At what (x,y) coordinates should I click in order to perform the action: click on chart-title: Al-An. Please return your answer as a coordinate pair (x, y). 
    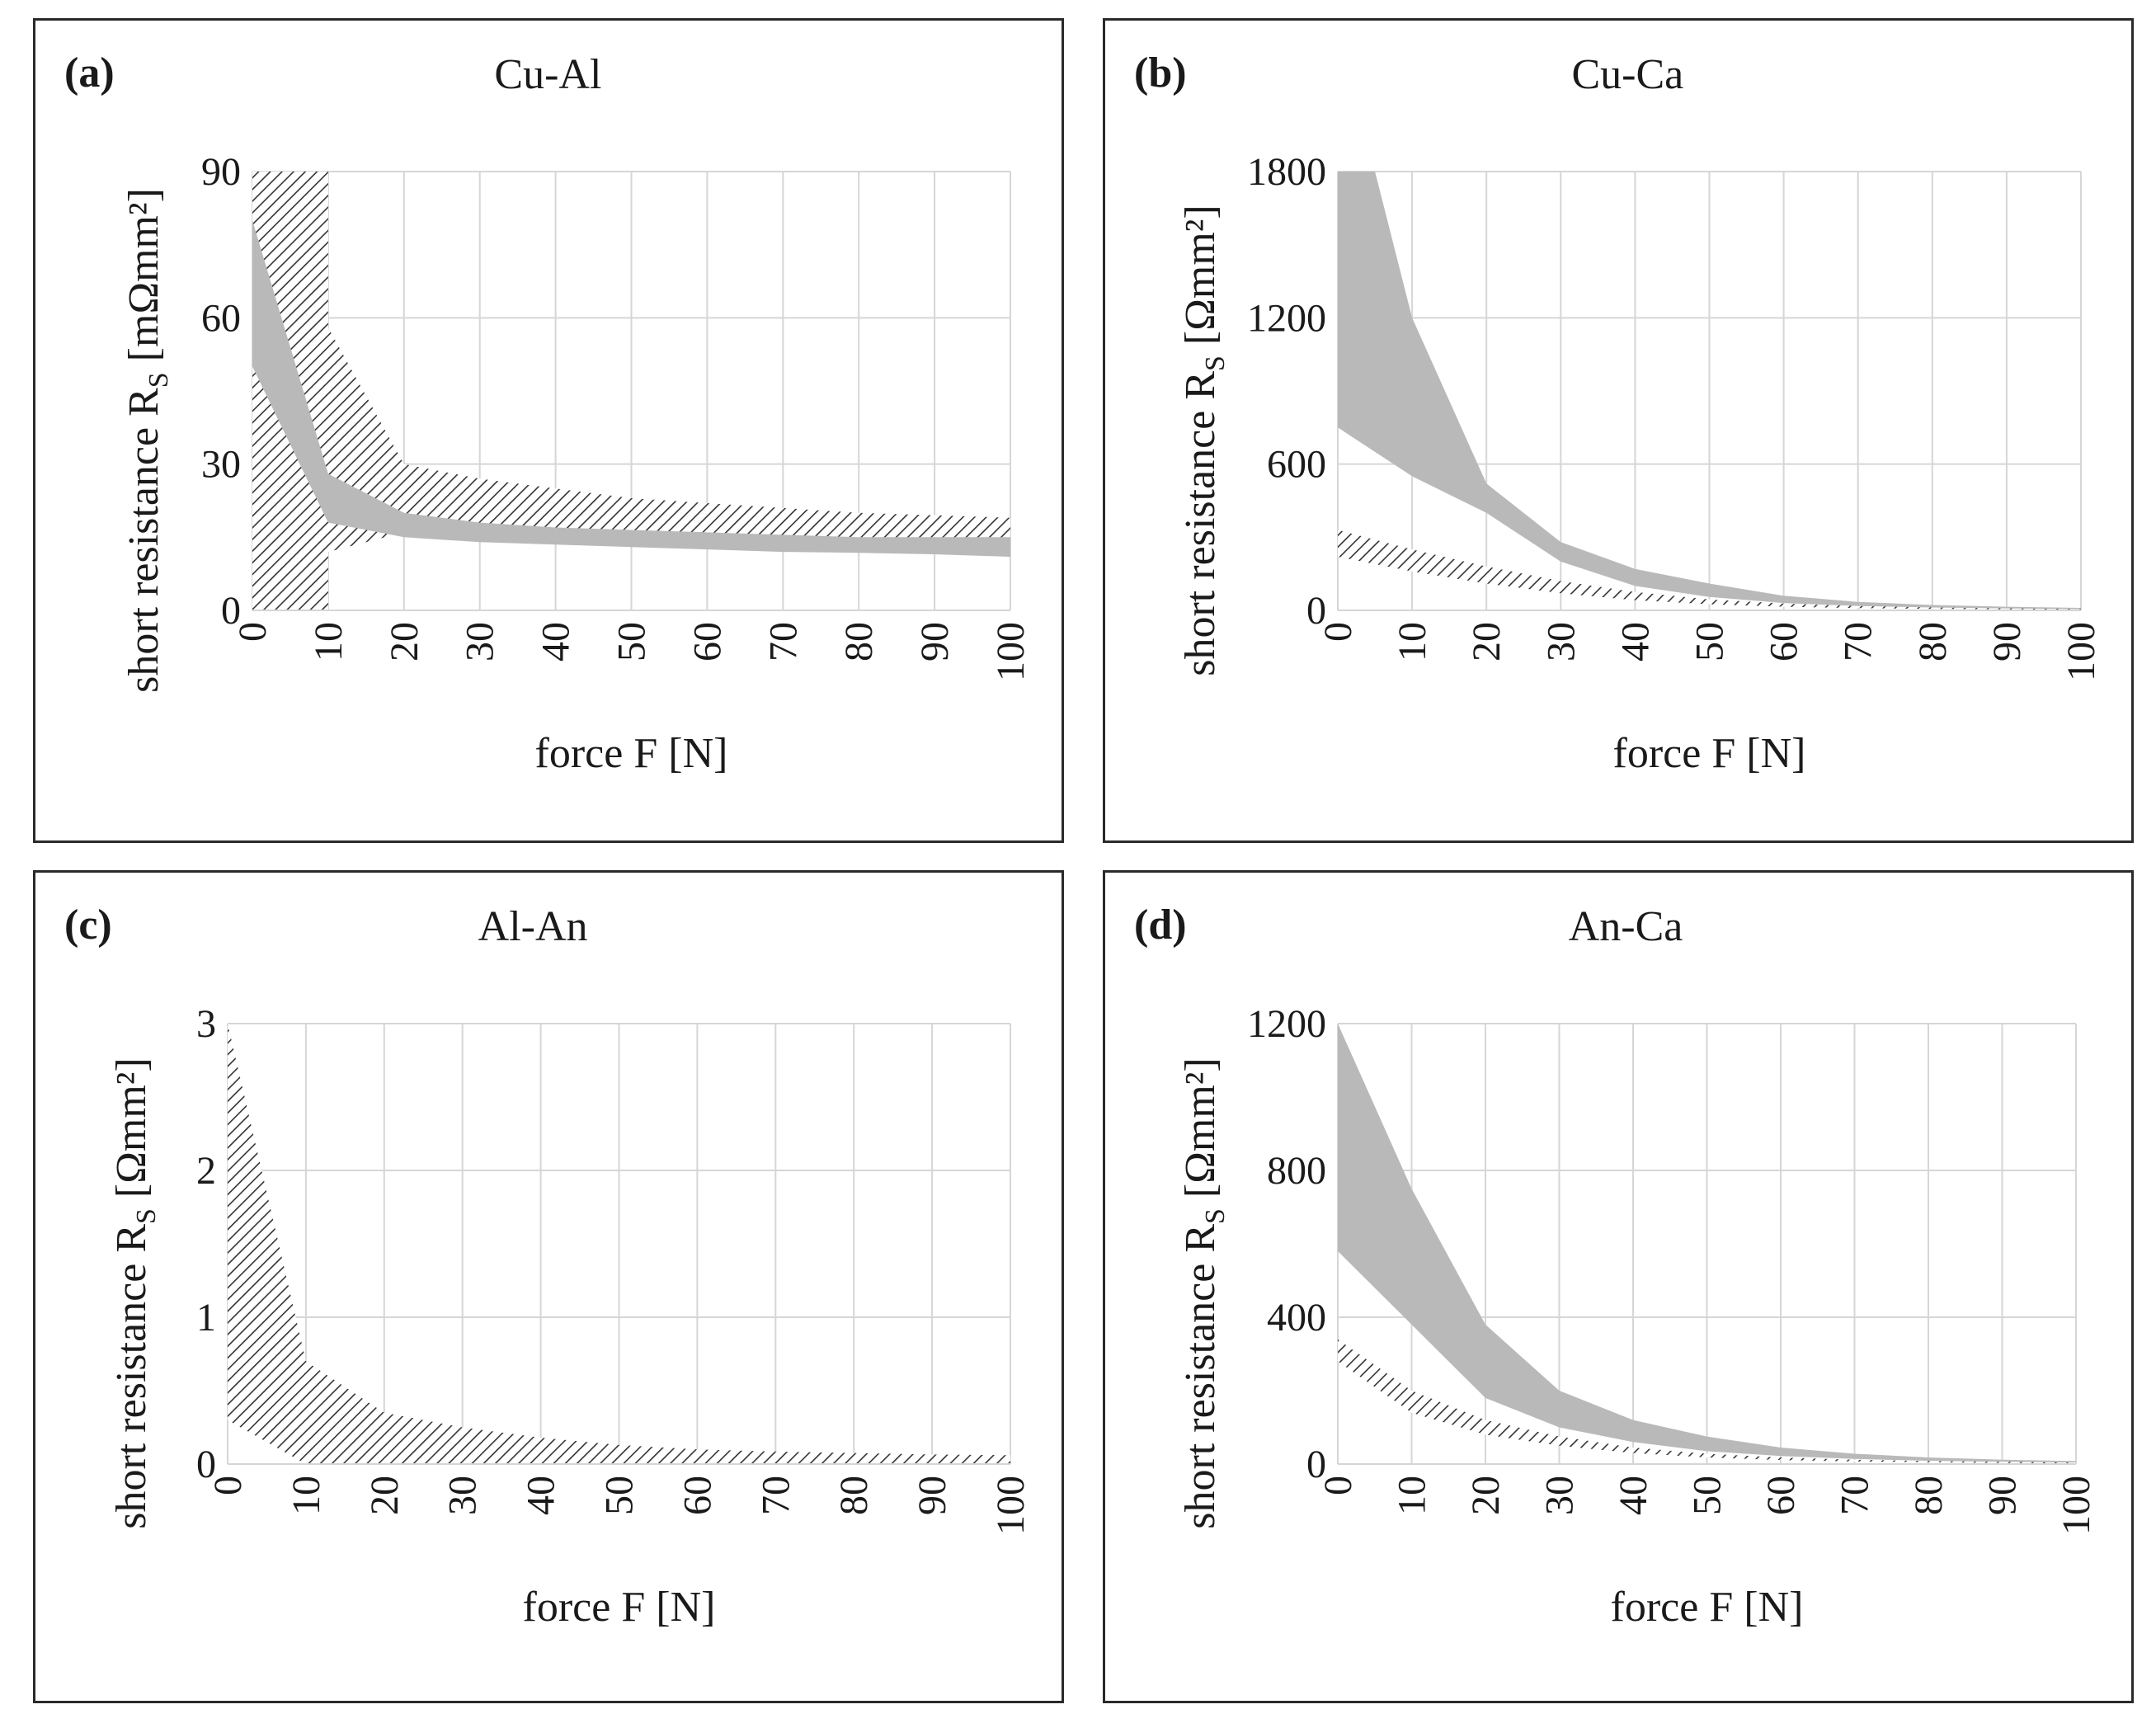
    Looking at the image, I should click on (533, 926).